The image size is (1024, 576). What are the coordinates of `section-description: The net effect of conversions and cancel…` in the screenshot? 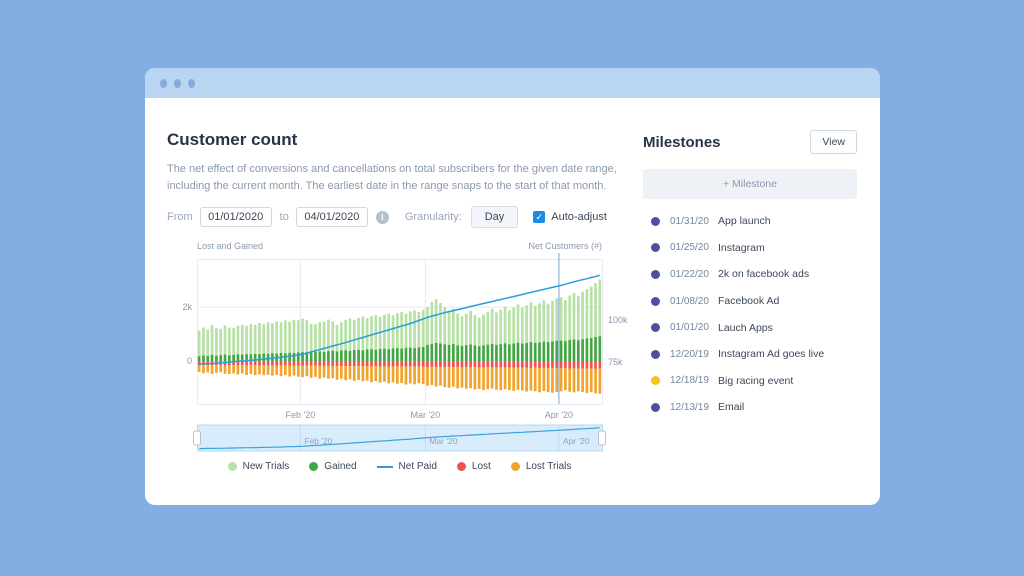 It's located at (392, 178).